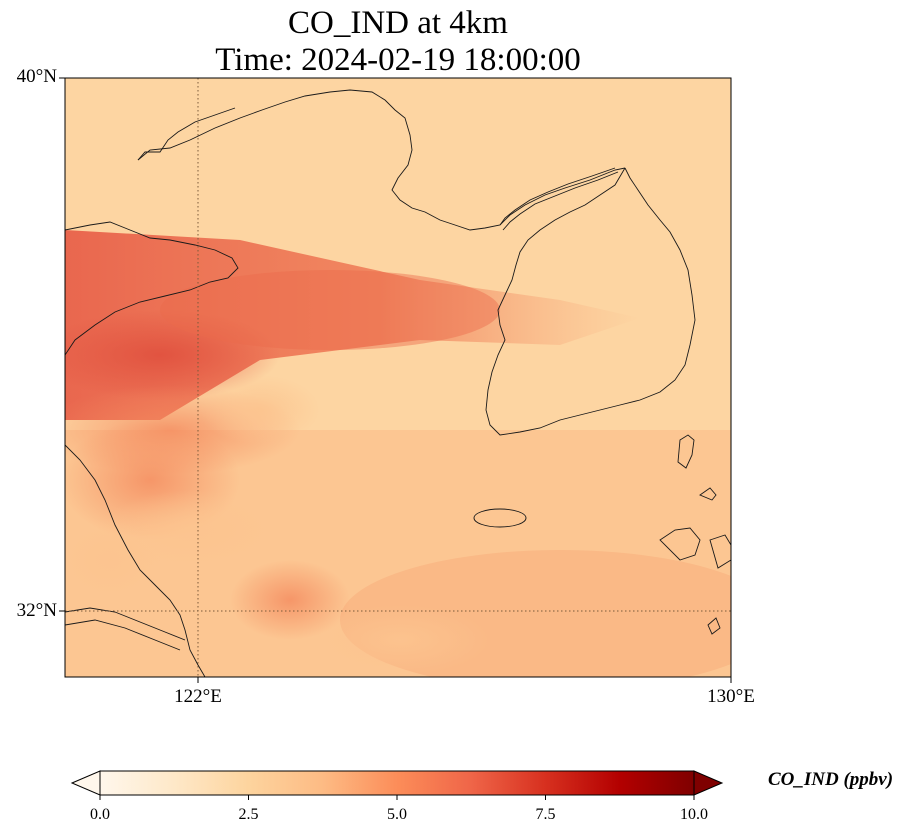 This screenshot has height=836, width=915. Describe the element at coordinates (398, 60) in the screenshot. I see `map-subtitle-time: Time: 2024-02-19 18:00:00` at that location.